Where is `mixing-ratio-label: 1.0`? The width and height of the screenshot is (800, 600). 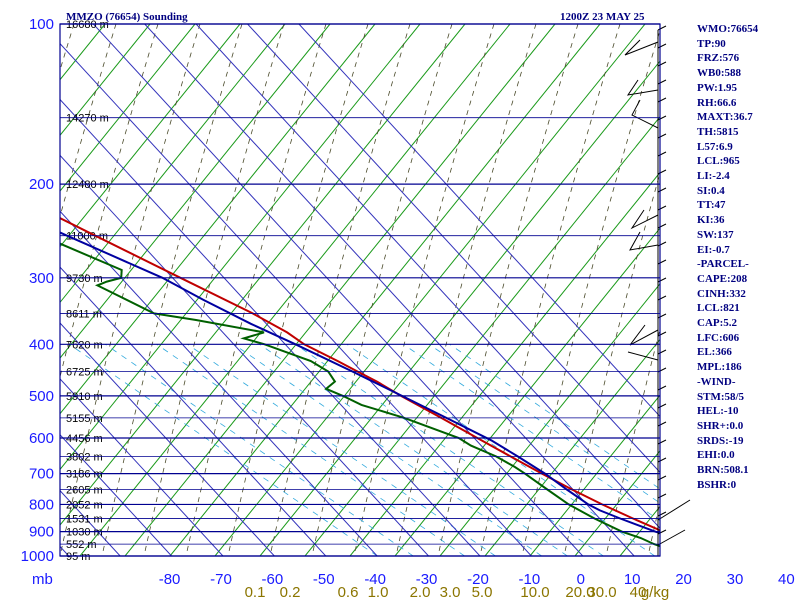 mixing-ratio-label: 1.0 is located at coordinates (378, 592).